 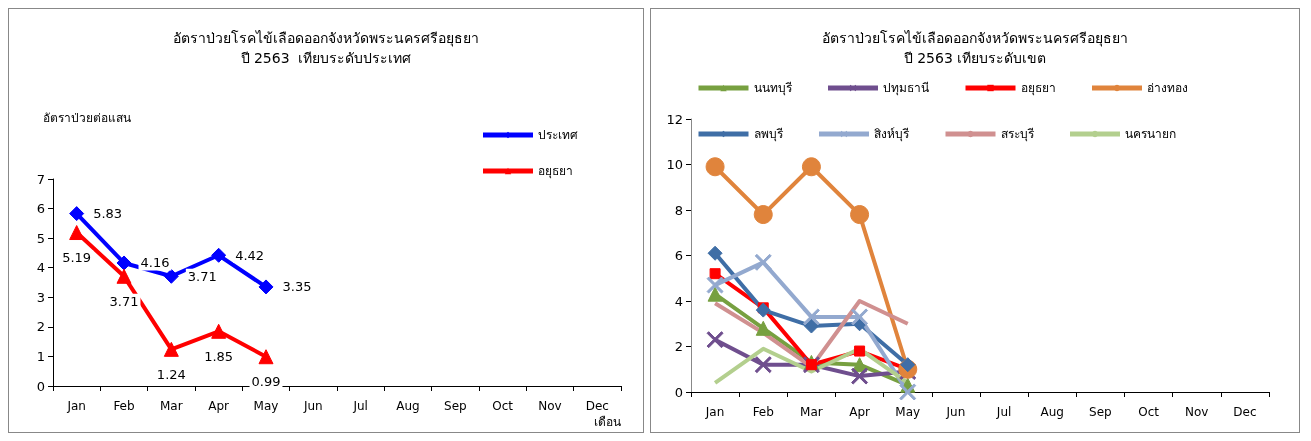 I want to click on legend-label: ปทุมธานี, so click(x=906, y=88).